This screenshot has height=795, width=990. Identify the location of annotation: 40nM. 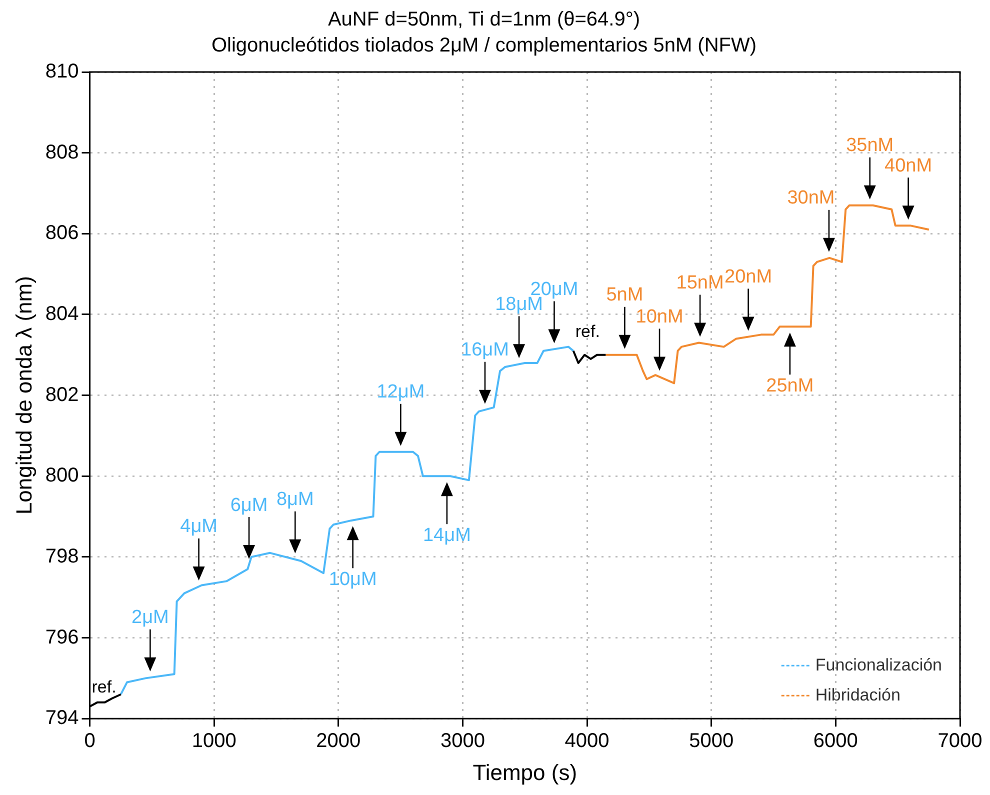
(908, 165).